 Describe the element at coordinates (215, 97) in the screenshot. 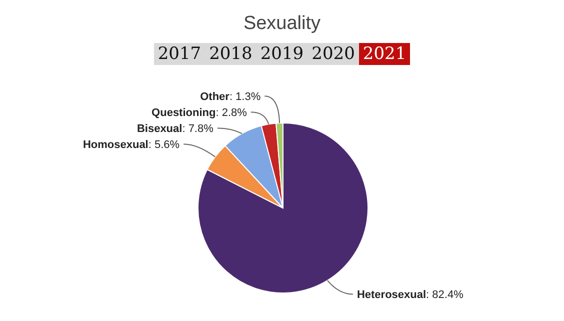

I see `slice-label: Other` at that location.